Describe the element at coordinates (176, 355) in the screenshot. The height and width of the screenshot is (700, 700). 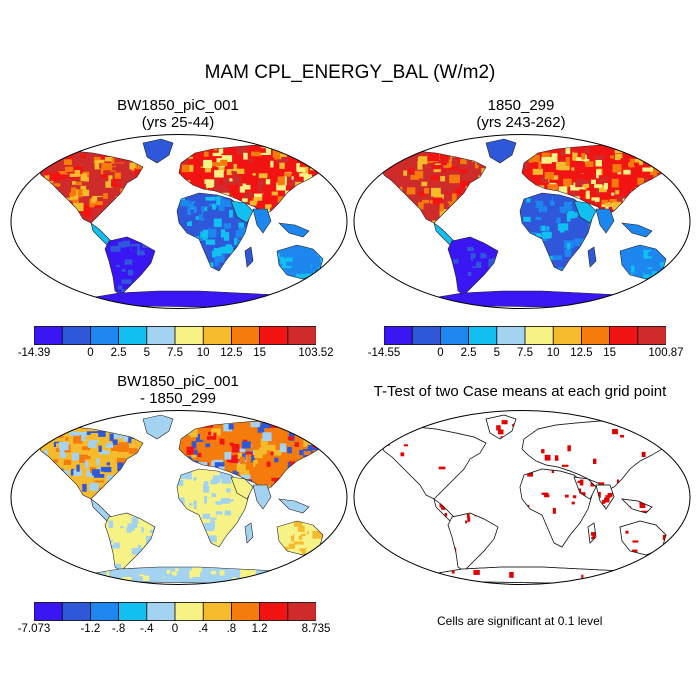
I see `colorbar-1-labels: -14.39 0 2.5 5 7.5 10 12.5 15 103.52` at that location.